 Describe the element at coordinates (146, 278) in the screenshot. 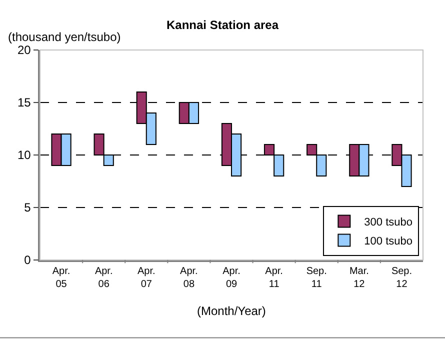

I see `x-tick-label: Apr. 07` at that location.